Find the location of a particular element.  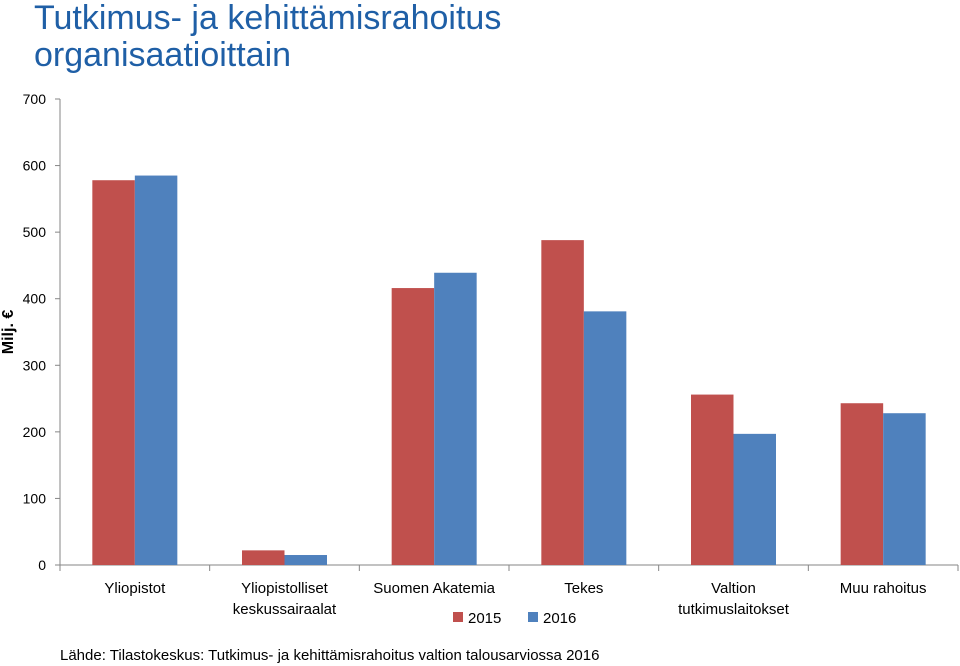

x-category-label: keskussairaalat is located at coordinates (285, 609).